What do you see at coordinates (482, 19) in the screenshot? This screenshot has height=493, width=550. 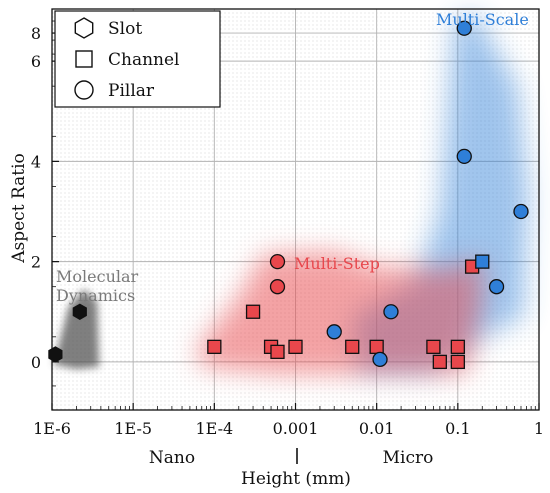 I see `multi-scale-label: Multi-Scale` at bounding box center [482, 19].